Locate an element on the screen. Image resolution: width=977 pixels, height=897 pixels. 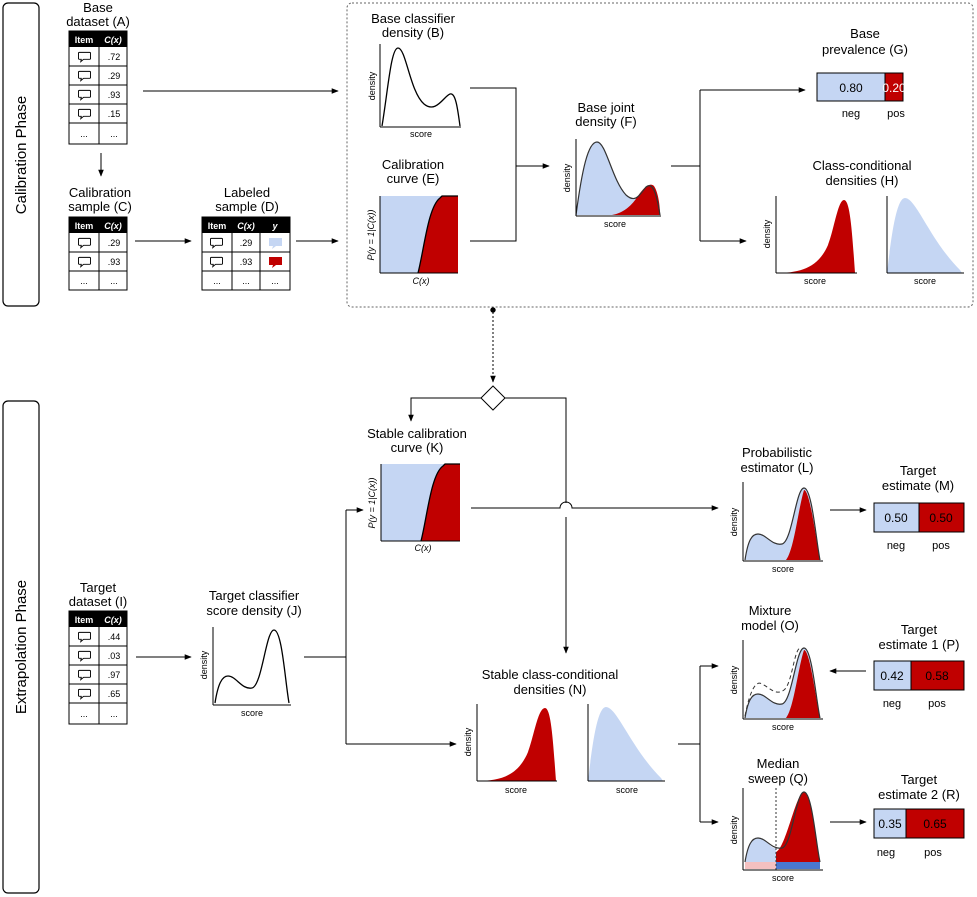
svg-text: Base joint is located at coordinates (605, 107).